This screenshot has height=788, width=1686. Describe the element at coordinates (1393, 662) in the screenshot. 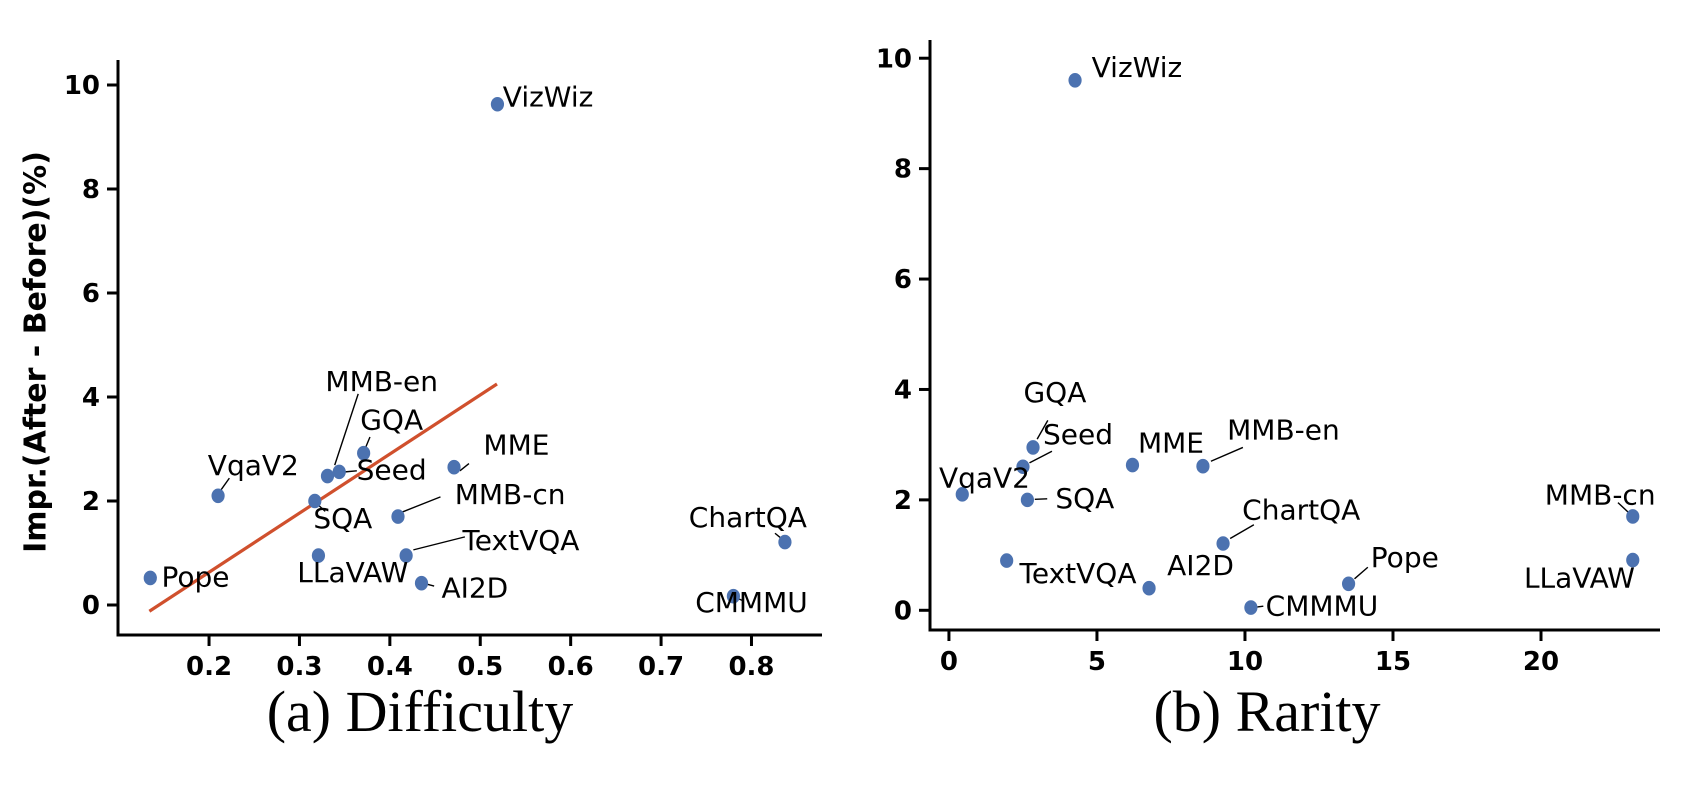

I see `x-tick-label: 15` at that location.